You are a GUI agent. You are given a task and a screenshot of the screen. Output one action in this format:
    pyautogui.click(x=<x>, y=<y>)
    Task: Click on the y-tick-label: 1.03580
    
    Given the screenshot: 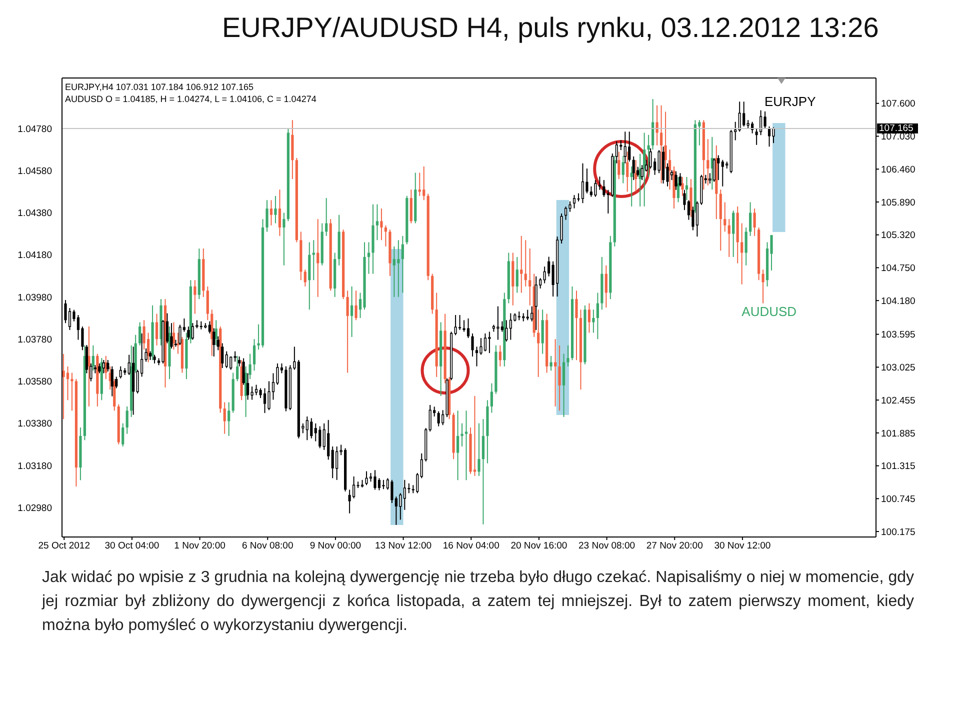 What is the action you would take?
    pyautogui.click(x=35, y=382)
    